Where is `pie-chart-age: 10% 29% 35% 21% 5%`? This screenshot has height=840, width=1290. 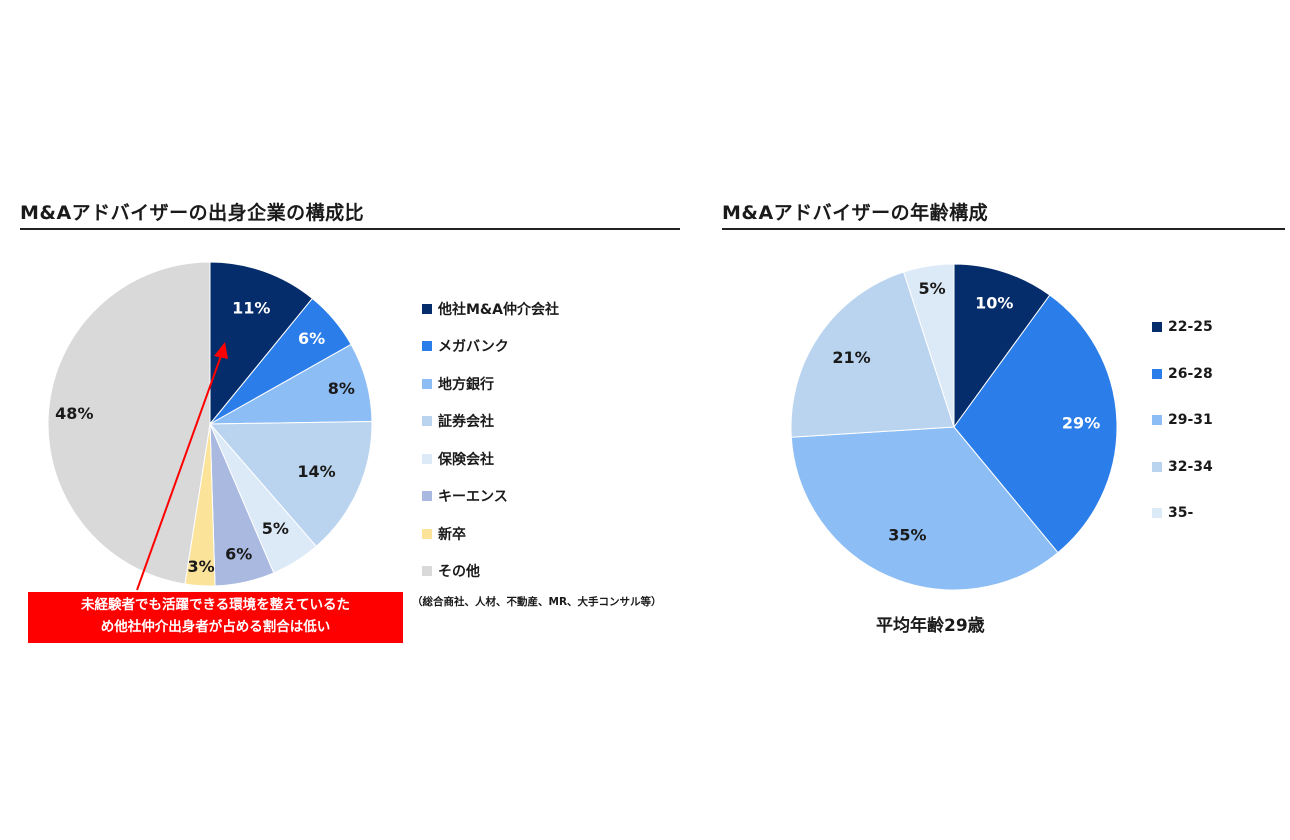
pie-chart-age: 10% 29% 35% 21% 5% is located at coordinates (954, 427).